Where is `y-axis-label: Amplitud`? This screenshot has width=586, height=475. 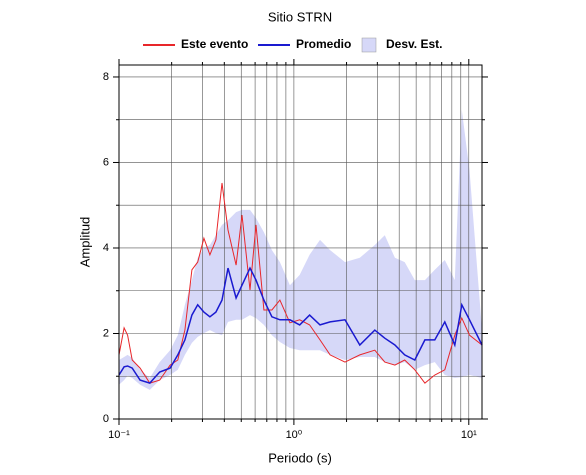
y-axis-label: Amplitud is located at coordinates (84, 242).